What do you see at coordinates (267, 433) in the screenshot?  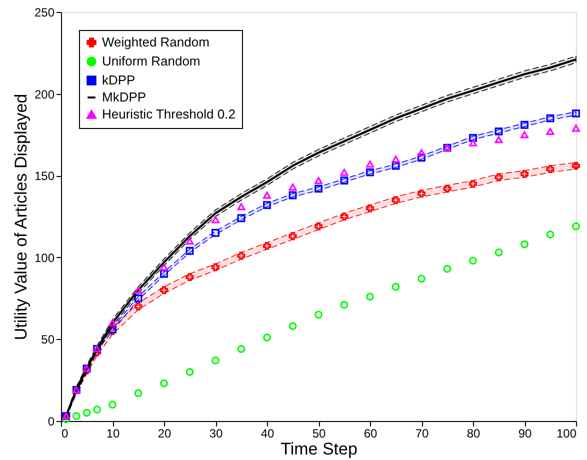 I see `x-tick-label: 40` at bounding box center [267, 433].